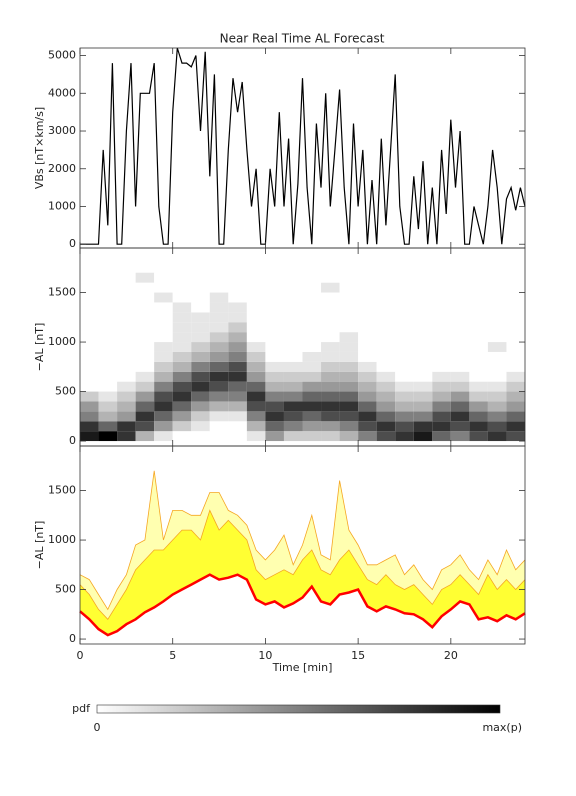 The height and width of the screenshot is (796, 576). I want to click on colorbar-min: 0, so click(97, 727).